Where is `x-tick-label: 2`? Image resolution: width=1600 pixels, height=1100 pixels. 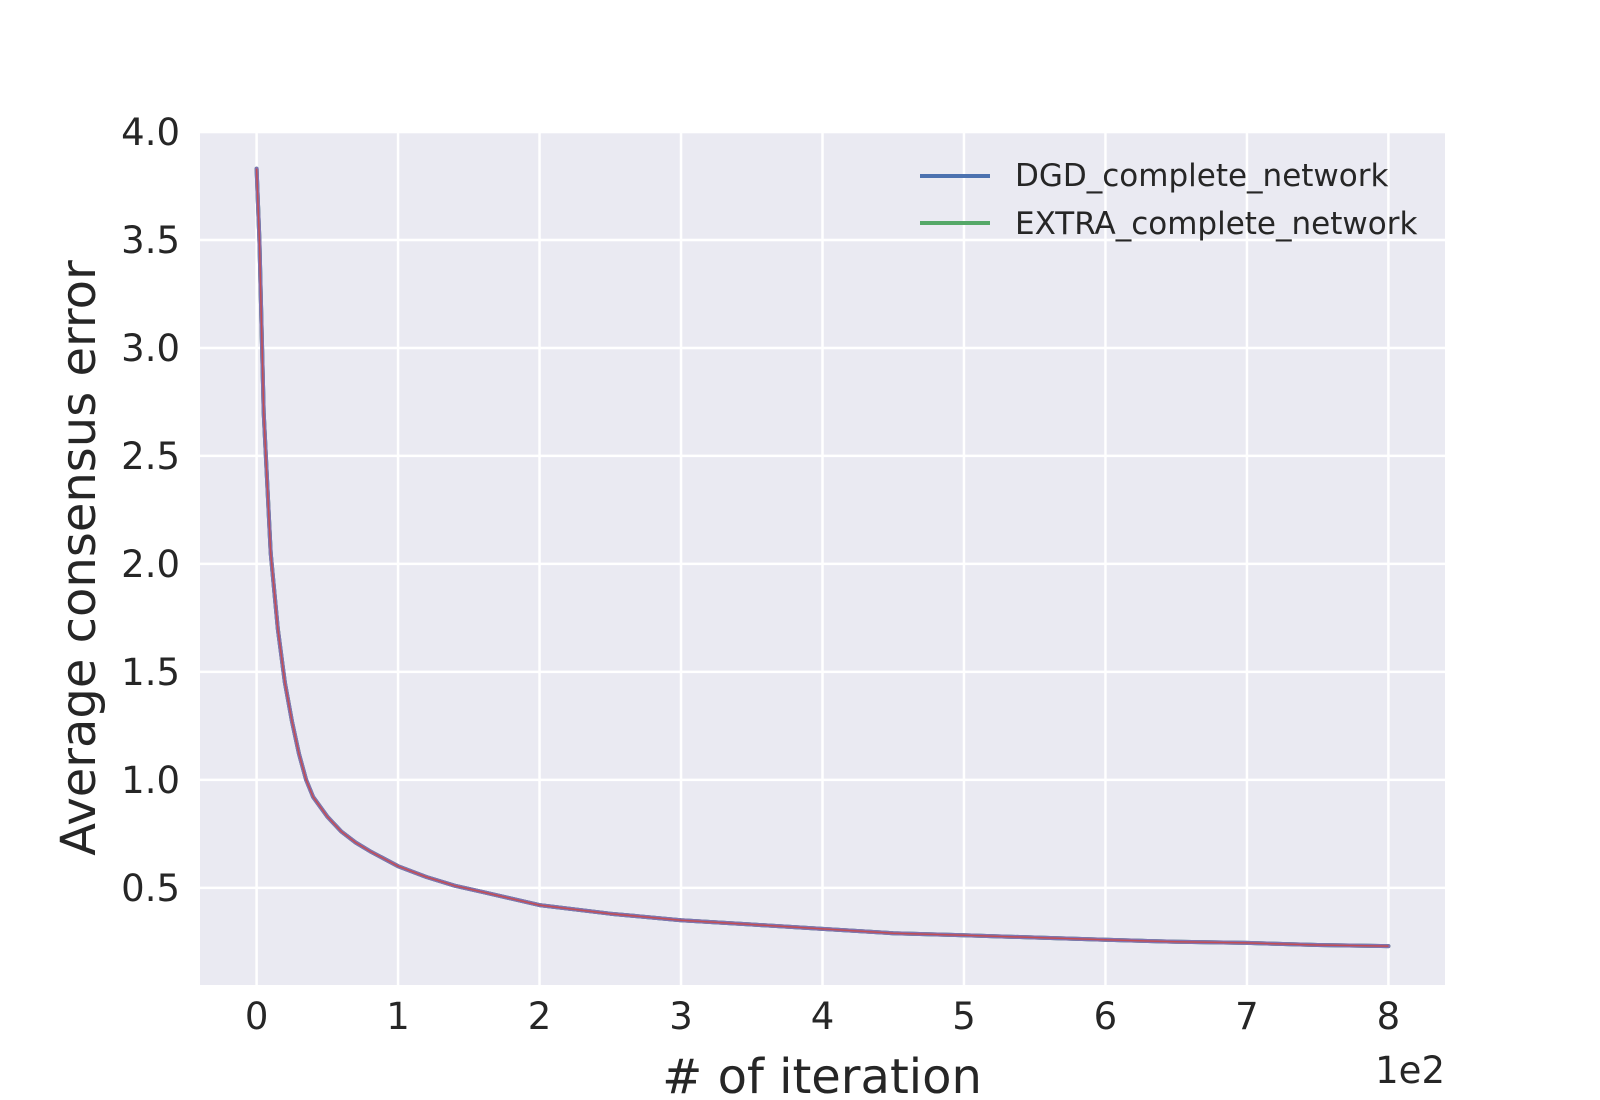
x-tick-label: 2 is located at coordinates (540, 1016).